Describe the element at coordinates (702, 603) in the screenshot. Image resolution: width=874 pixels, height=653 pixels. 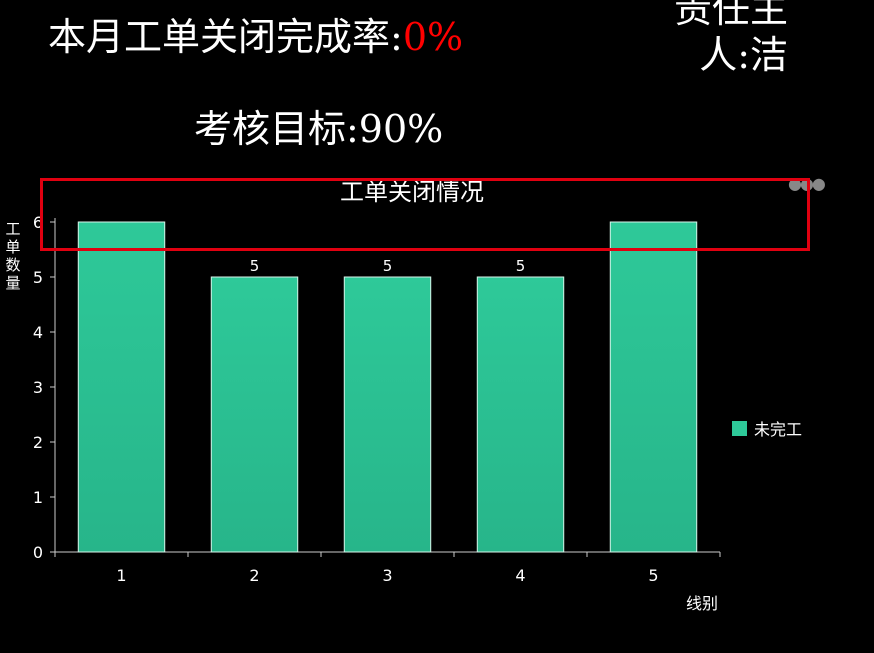
I see `x-axis-label: 线别` at that location.